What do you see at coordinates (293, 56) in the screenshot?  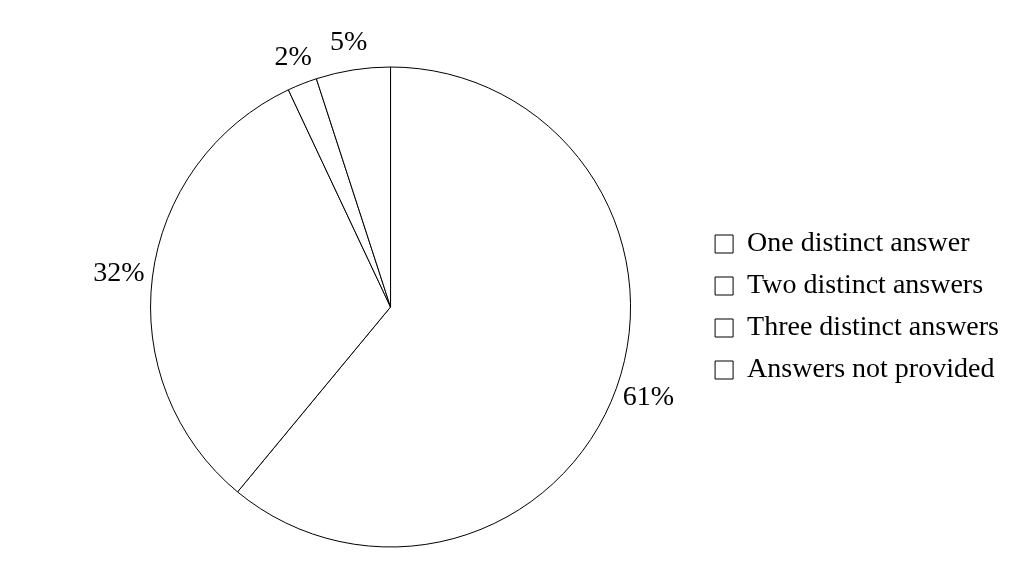 I see `data-label: 2%` at bounding box center [293, 56].